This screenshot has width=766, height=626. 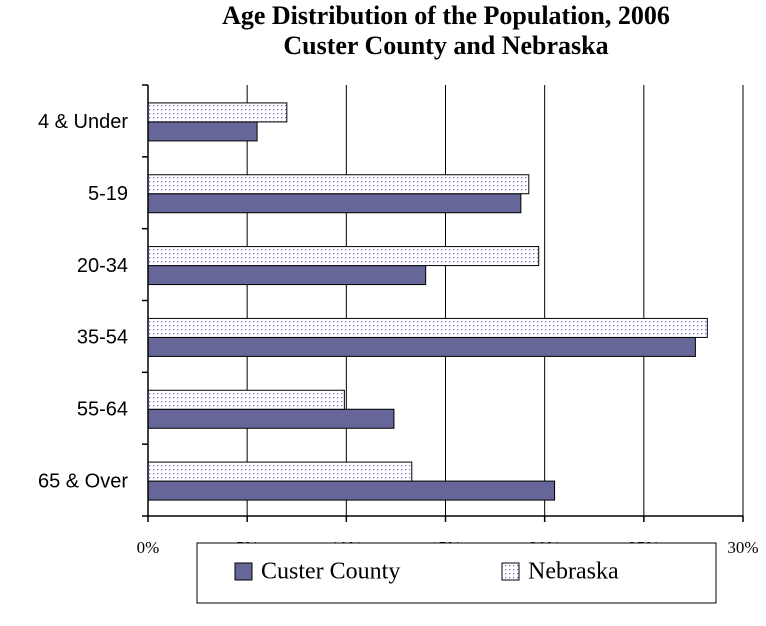 I want to click on y-tick-label: 5-19, so click(x=108, y=194).